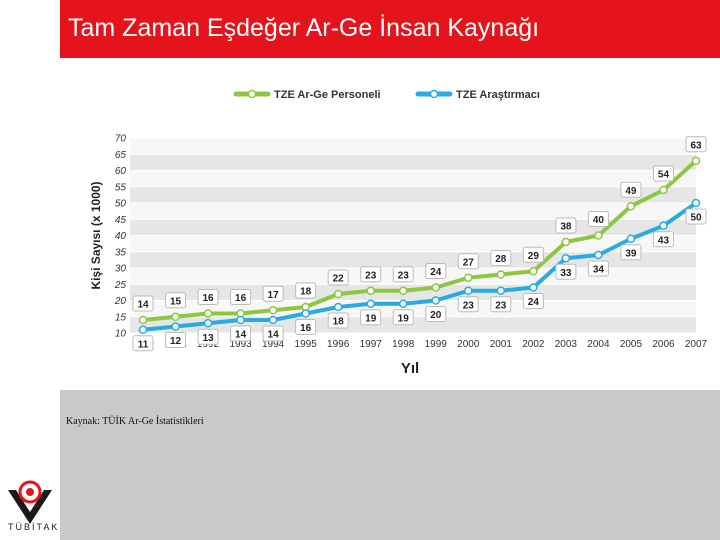 This screenshot has height=540, width=720. Describe the element at coordinates (121, 155) in the screenshot. I see `y-tick-label: 65` at that location.